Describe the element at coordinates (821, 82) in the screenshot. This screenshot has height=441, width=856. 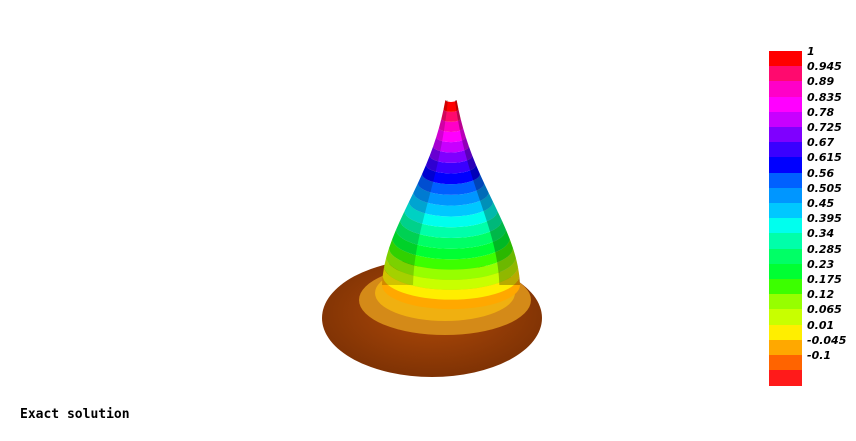
I see `colorbar-tick-label: 0.89` at that location.